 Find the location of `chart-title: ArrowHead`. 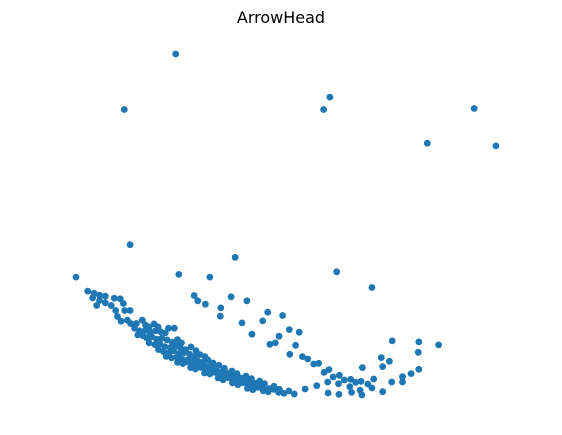

chart-title: ArrowHead is located at coordinates (281, 17).